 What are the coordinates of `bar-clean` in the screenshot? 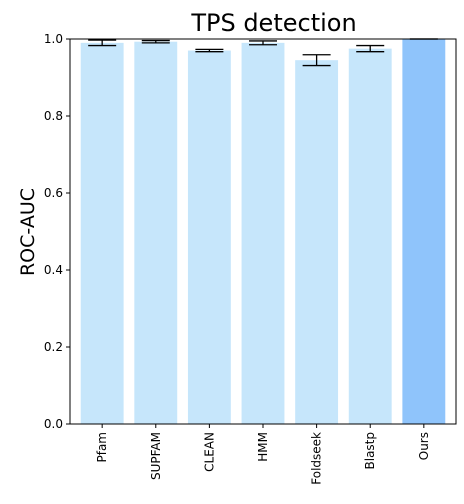 It's located at (209, 237).